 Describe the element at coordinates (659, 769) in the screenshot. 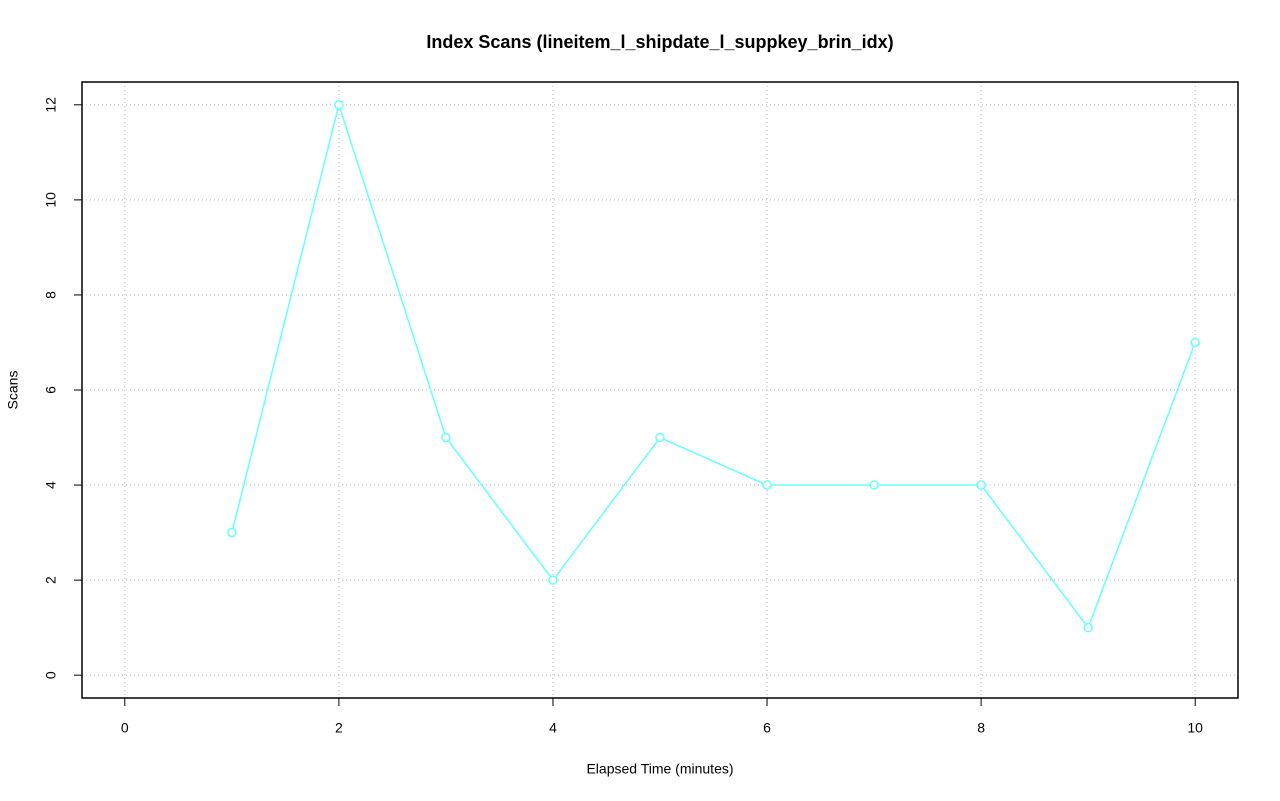

I see `x-axis-label: Elapsed Time (minutes)` at that location.